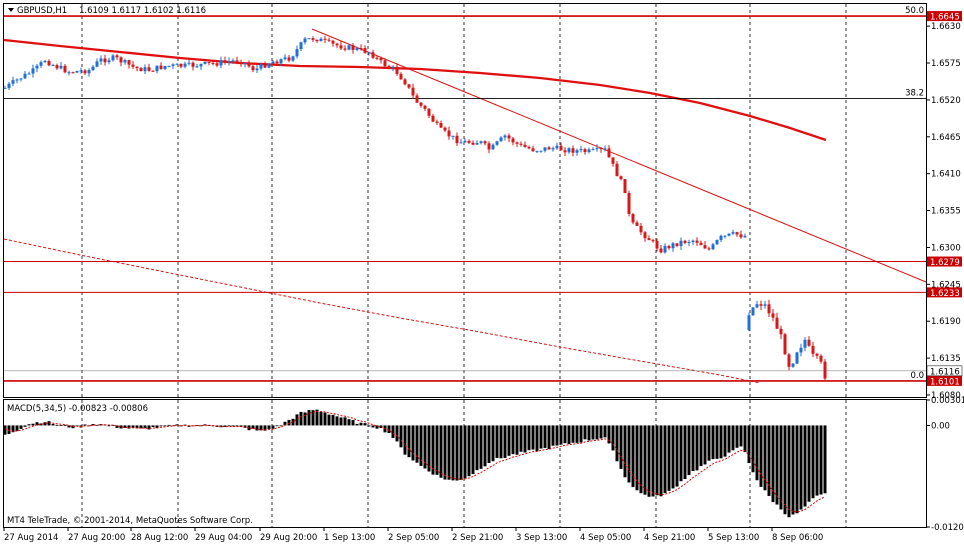  I want to click on price-tag-label: 1.6233, so click(945, 294).